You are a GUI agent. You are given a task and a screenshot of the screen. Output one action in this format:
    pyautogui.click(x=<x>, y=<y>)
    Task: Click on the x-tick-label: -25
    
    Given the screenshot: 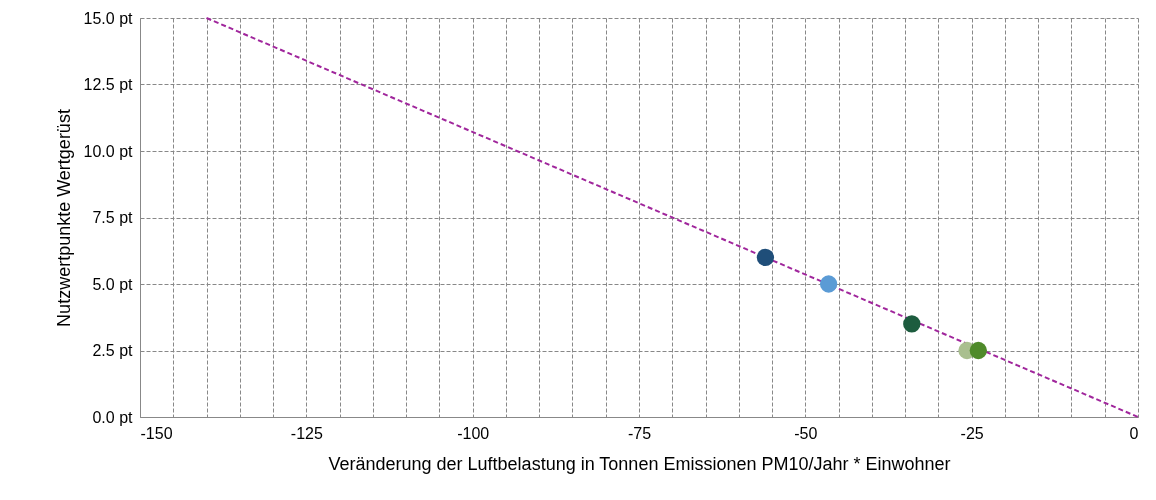 What is the action you would take?
    pyautogui.click(x=972, y=433)
    